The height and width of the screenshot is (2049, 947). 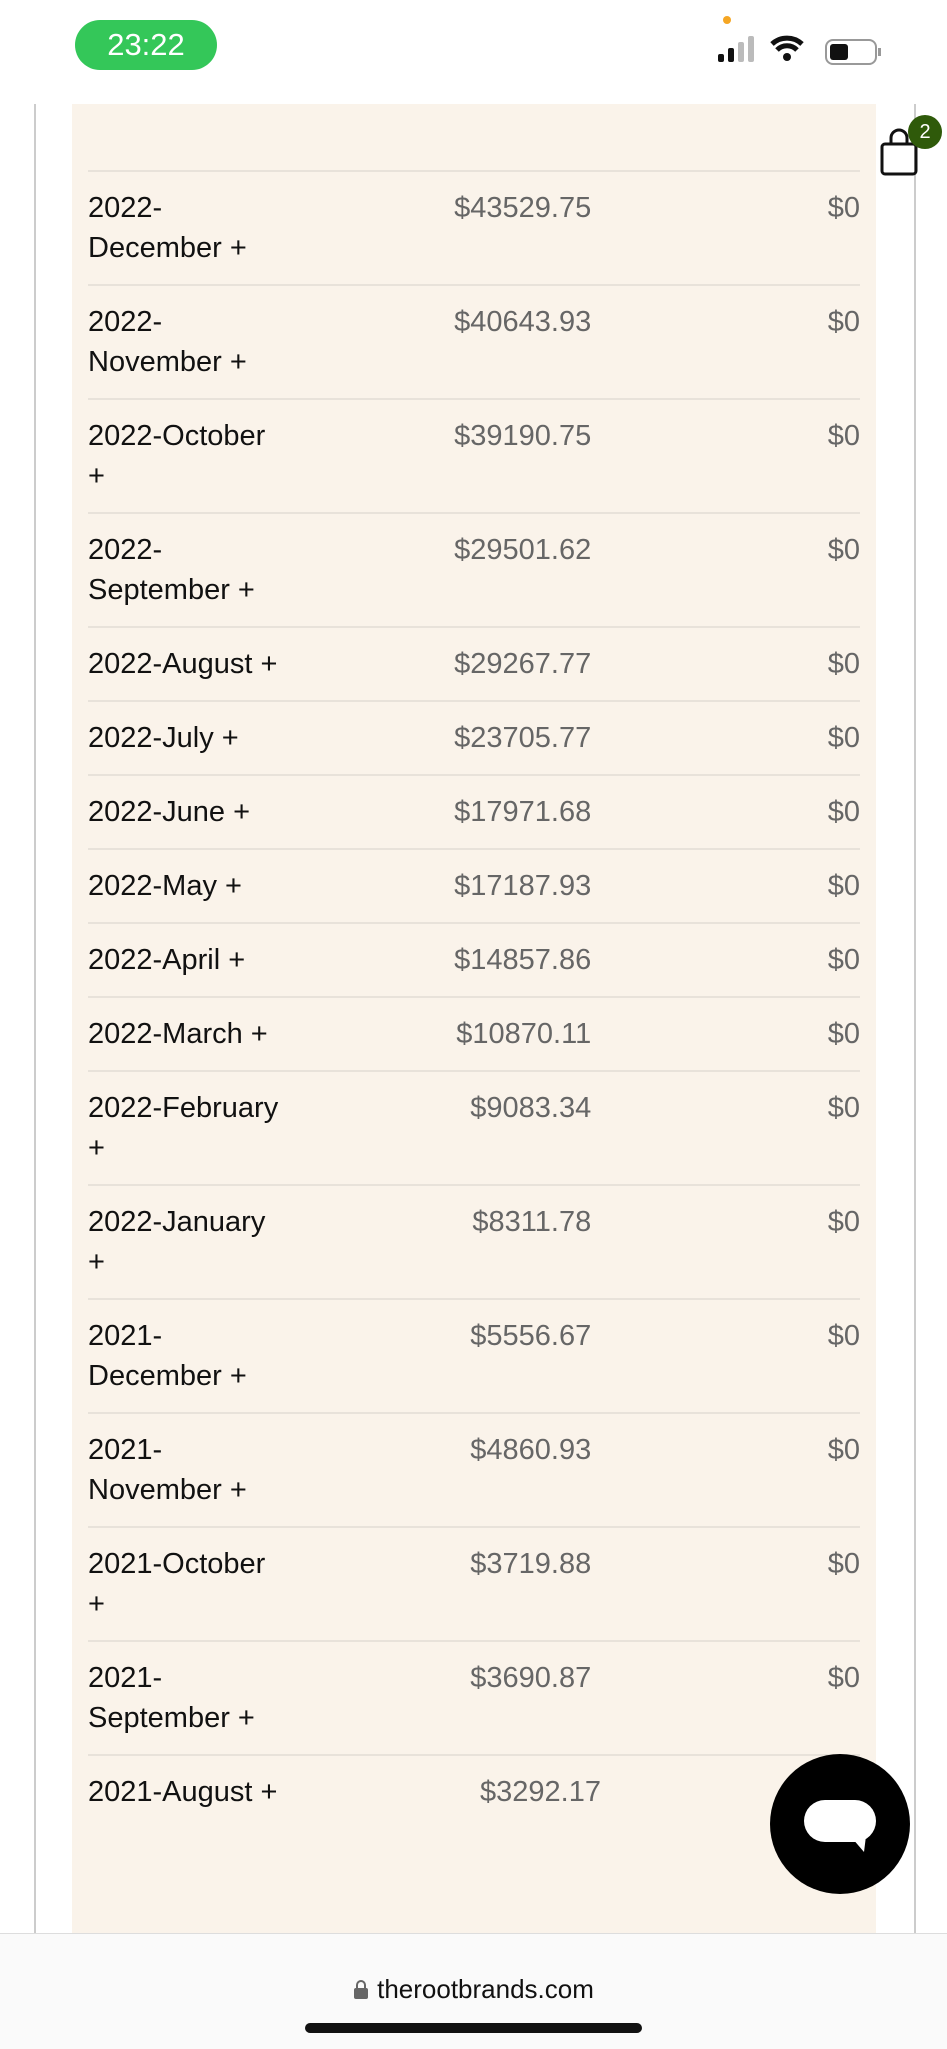 I want to click on month-label: 2022-July +, so click(x=163, y=738).